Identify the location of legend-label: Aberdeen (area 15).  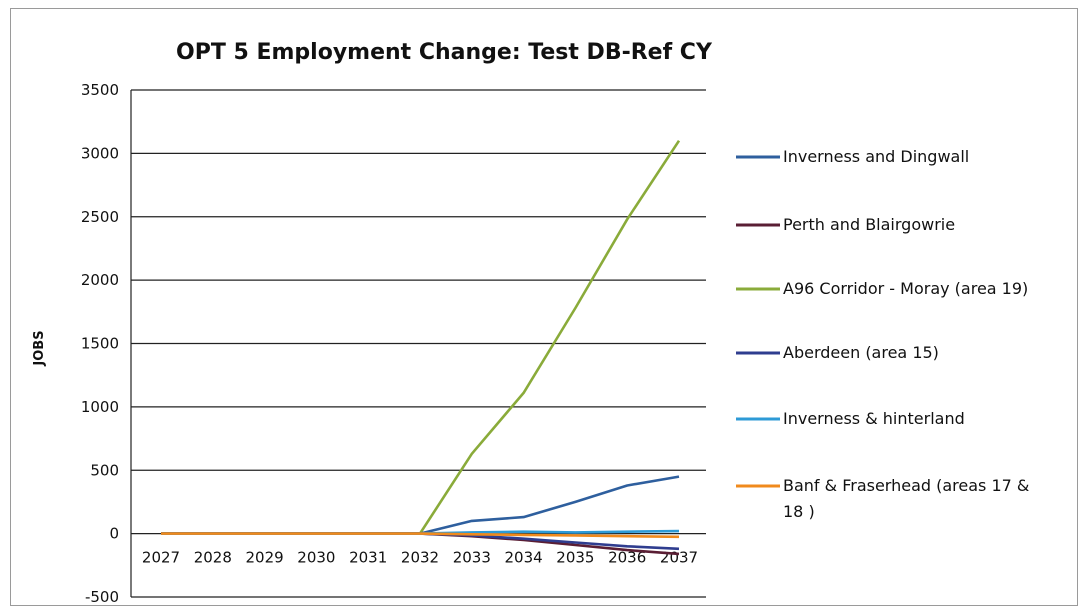
(861, 352).